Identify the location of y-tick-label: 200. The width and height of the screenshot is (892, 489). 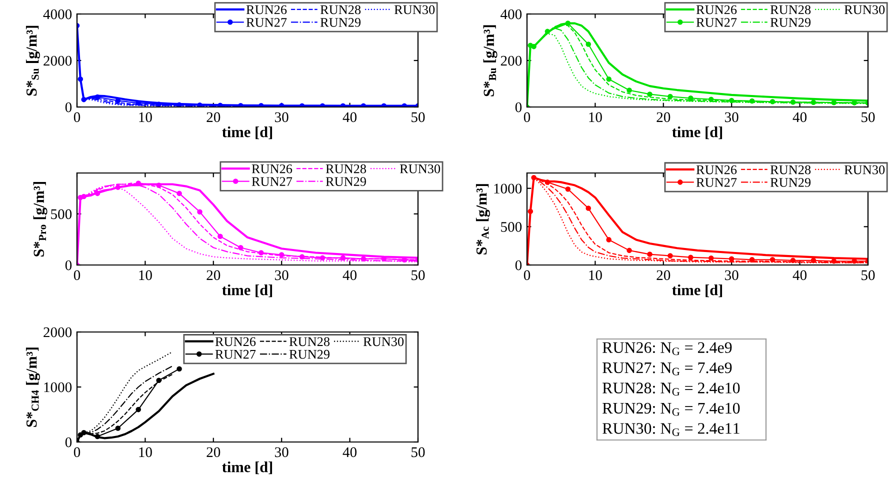
(511, 61).